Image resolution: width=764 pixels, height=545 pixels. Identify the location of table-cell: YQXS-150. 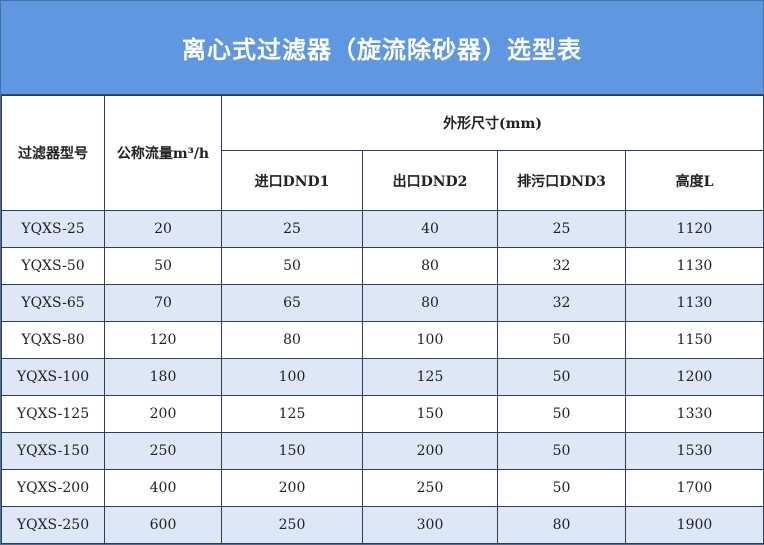
(53, 451).